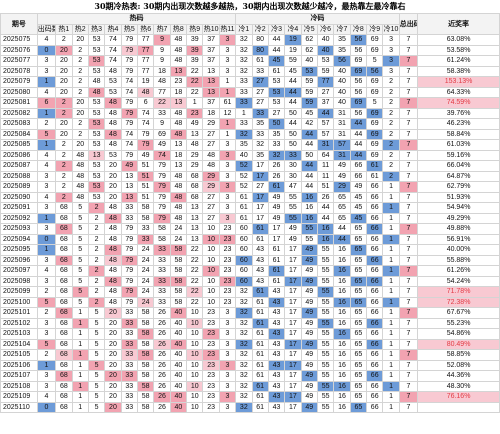 The height and width of the screenshot is (434, 500). What do you see at coordinates (458, 82) in the screenshot?
I see `rate-cell: 153.13%` at bounding box center [458, 82].